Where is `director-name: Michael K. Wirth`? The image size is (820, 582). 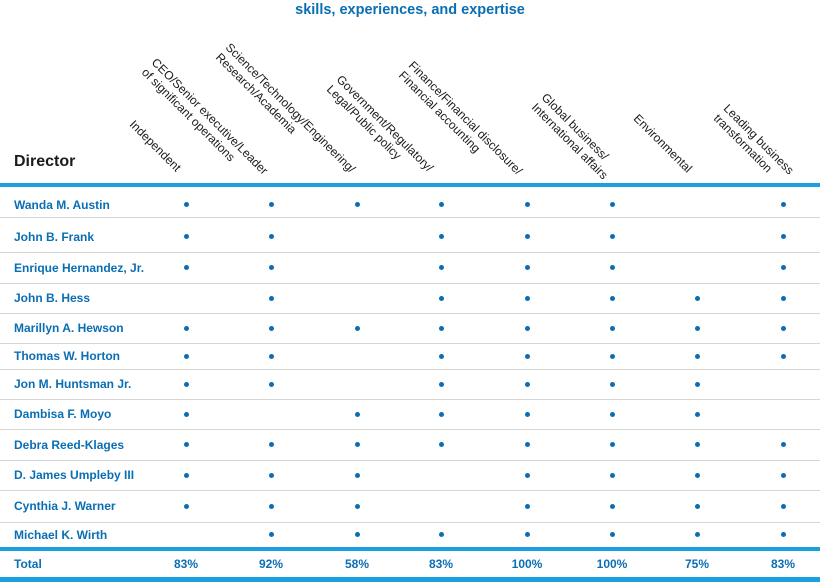
director-name: Michael K. Wirth is located at coordinates (61, 534).